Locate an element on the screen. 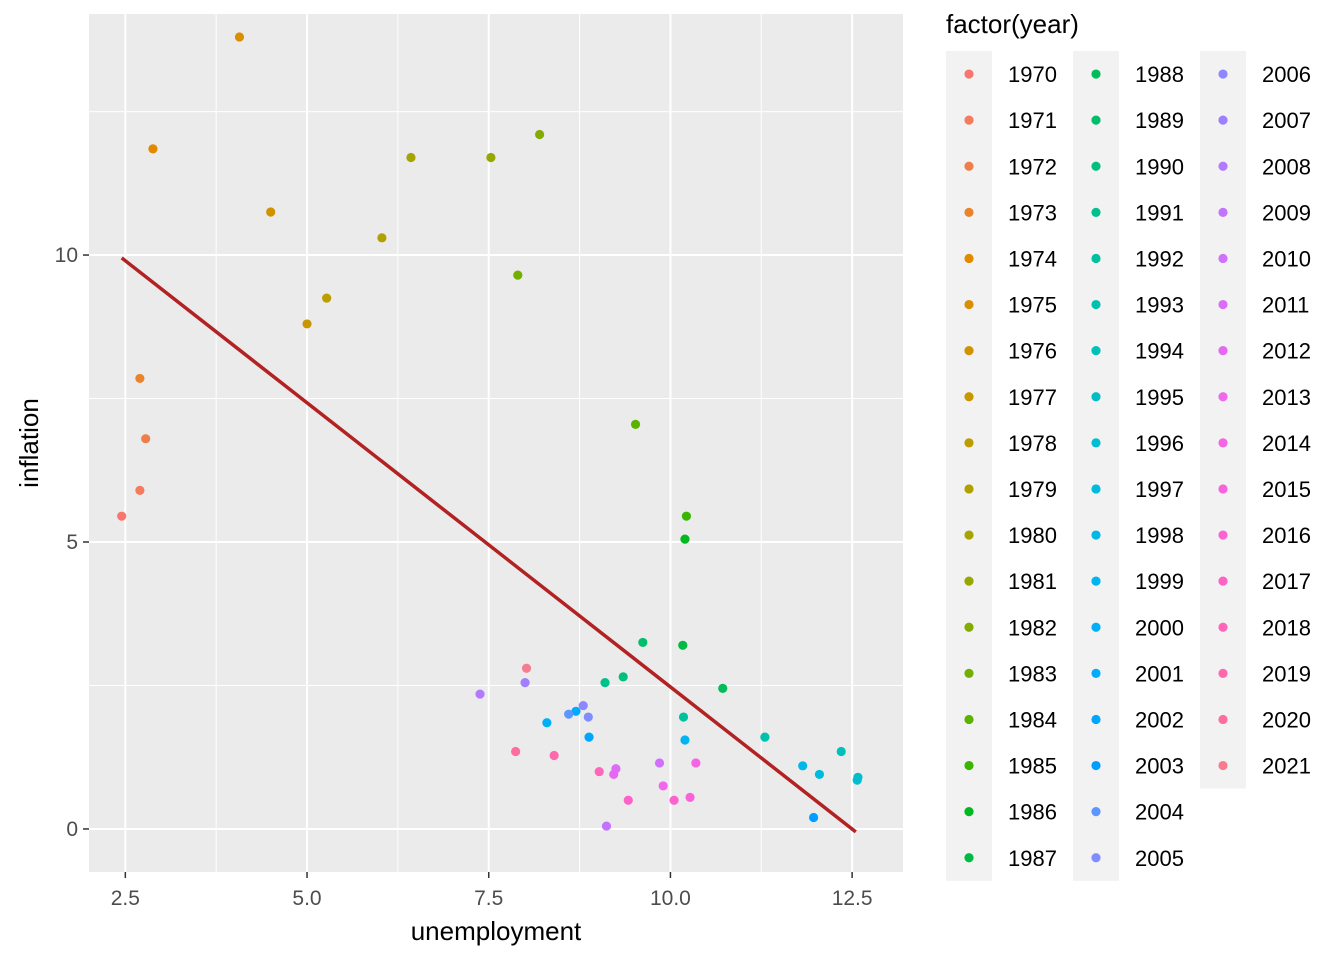 The image size is (1344, 965). legend-key-1989 is located at coordinates (1096, 120).